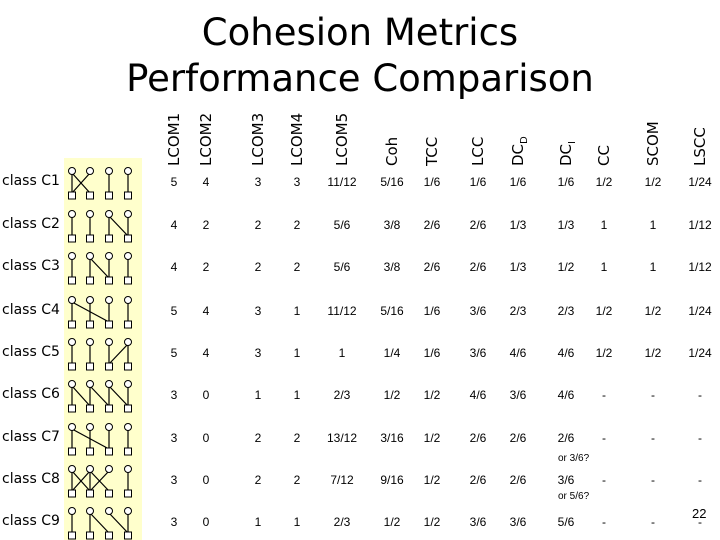 This screenshot has width=720, height=540. What do you see at coordinates (174, 139) in the screenshot?
I see `header-label: LCOM1` at bounding box center [174, 139].